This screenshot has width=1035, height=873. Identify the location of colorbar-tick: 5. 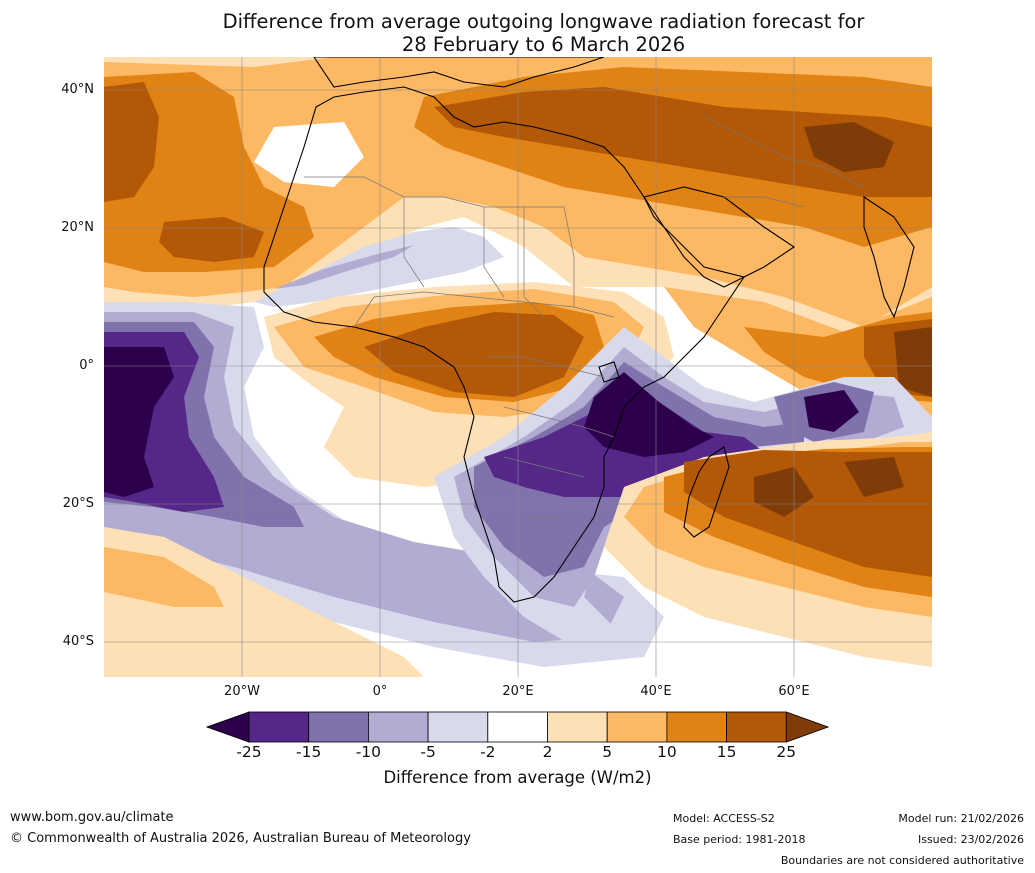
(607, 752).